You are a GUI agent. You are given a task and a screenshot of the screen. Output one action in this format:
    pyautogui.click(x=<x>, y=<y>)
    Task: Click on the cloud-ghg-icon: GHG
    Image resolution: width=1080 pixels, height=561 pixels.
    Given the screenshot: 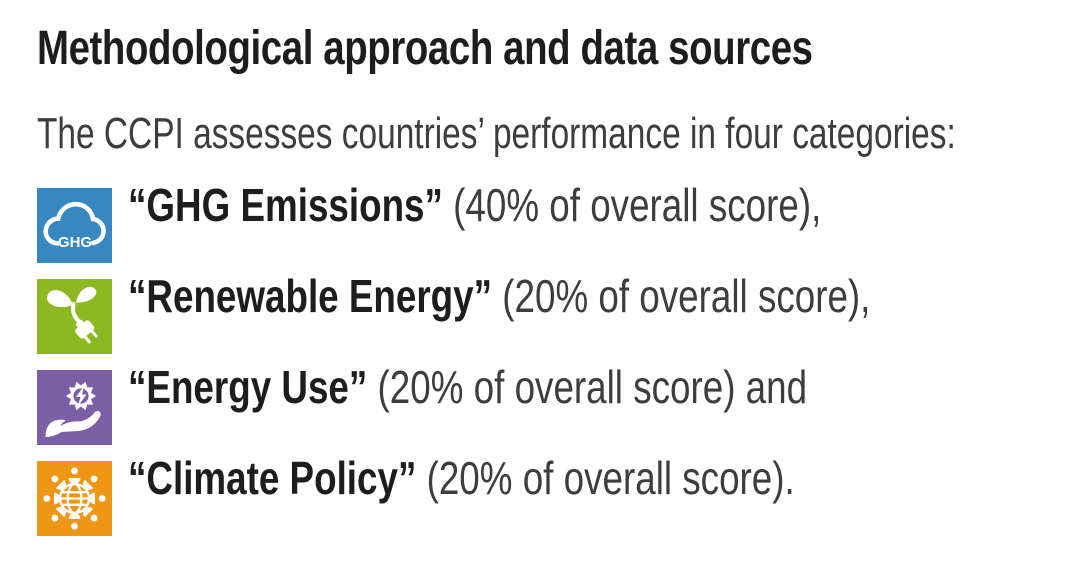 What is the action you would take?
    pyautogui.click(x=74, y=226)
    